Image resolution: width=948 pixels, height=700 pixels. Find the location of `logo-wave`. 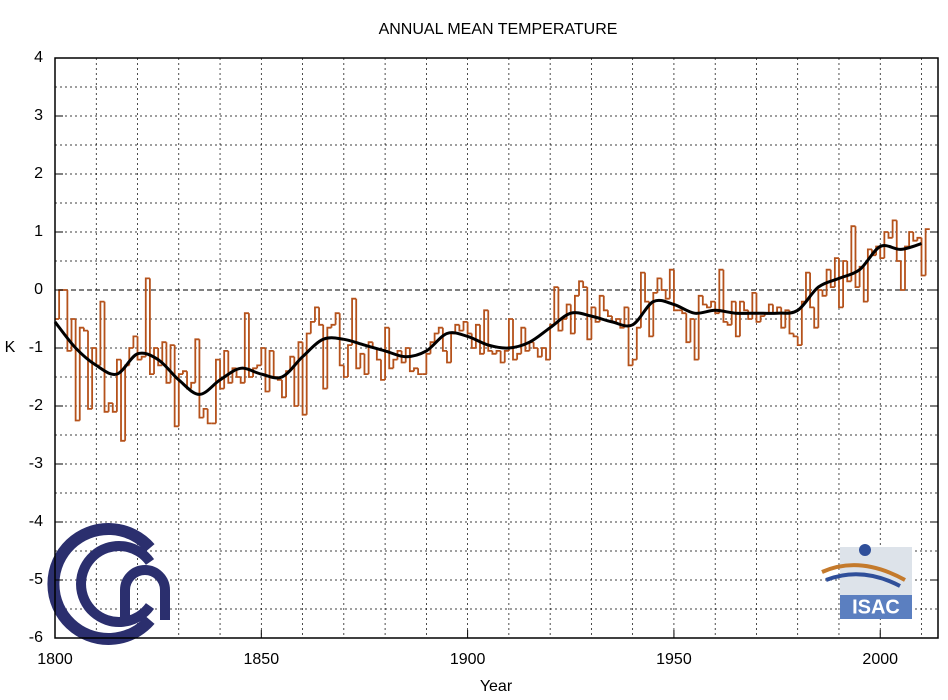

logo-wave is located at coordinates (863, 580).